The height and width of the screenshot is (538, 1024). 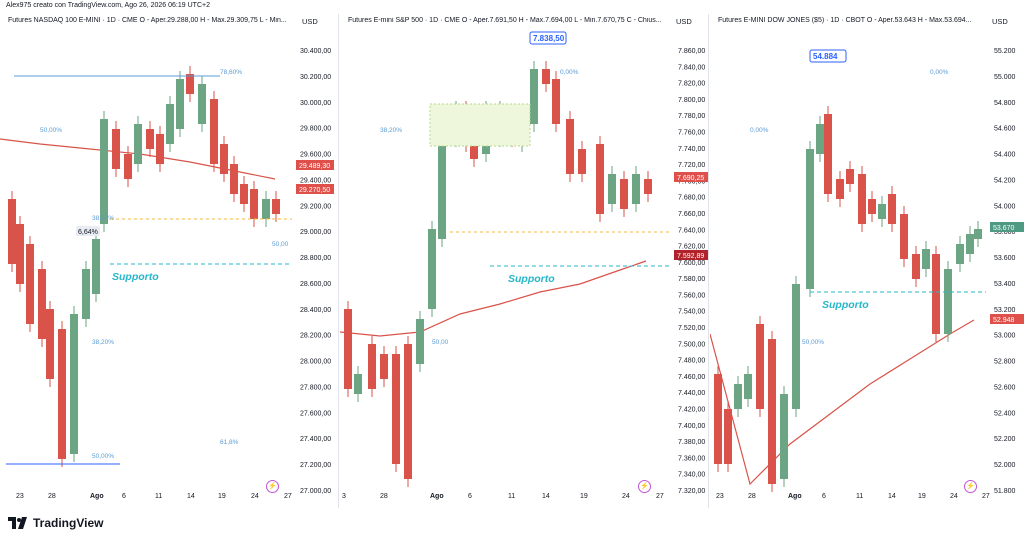 What do you see at coordinates (384, 496) in the screenshot?
I see `date-tick-label: 28` at bounding box center [384, 496].